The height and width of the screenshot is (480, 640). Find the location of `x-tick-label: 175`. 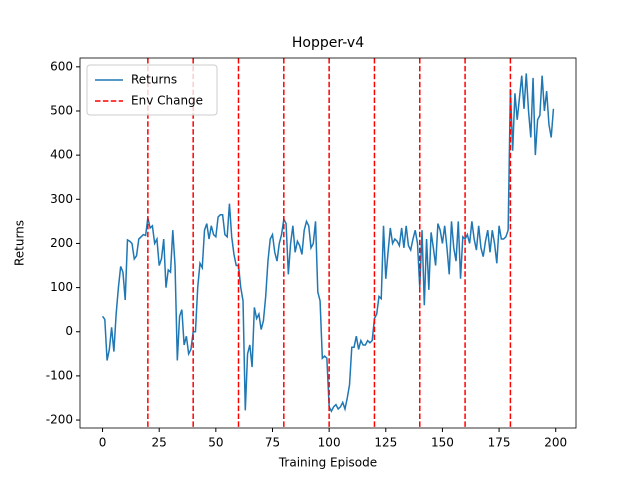

x-tick-label: 175 is located at coordinates (499, 443).